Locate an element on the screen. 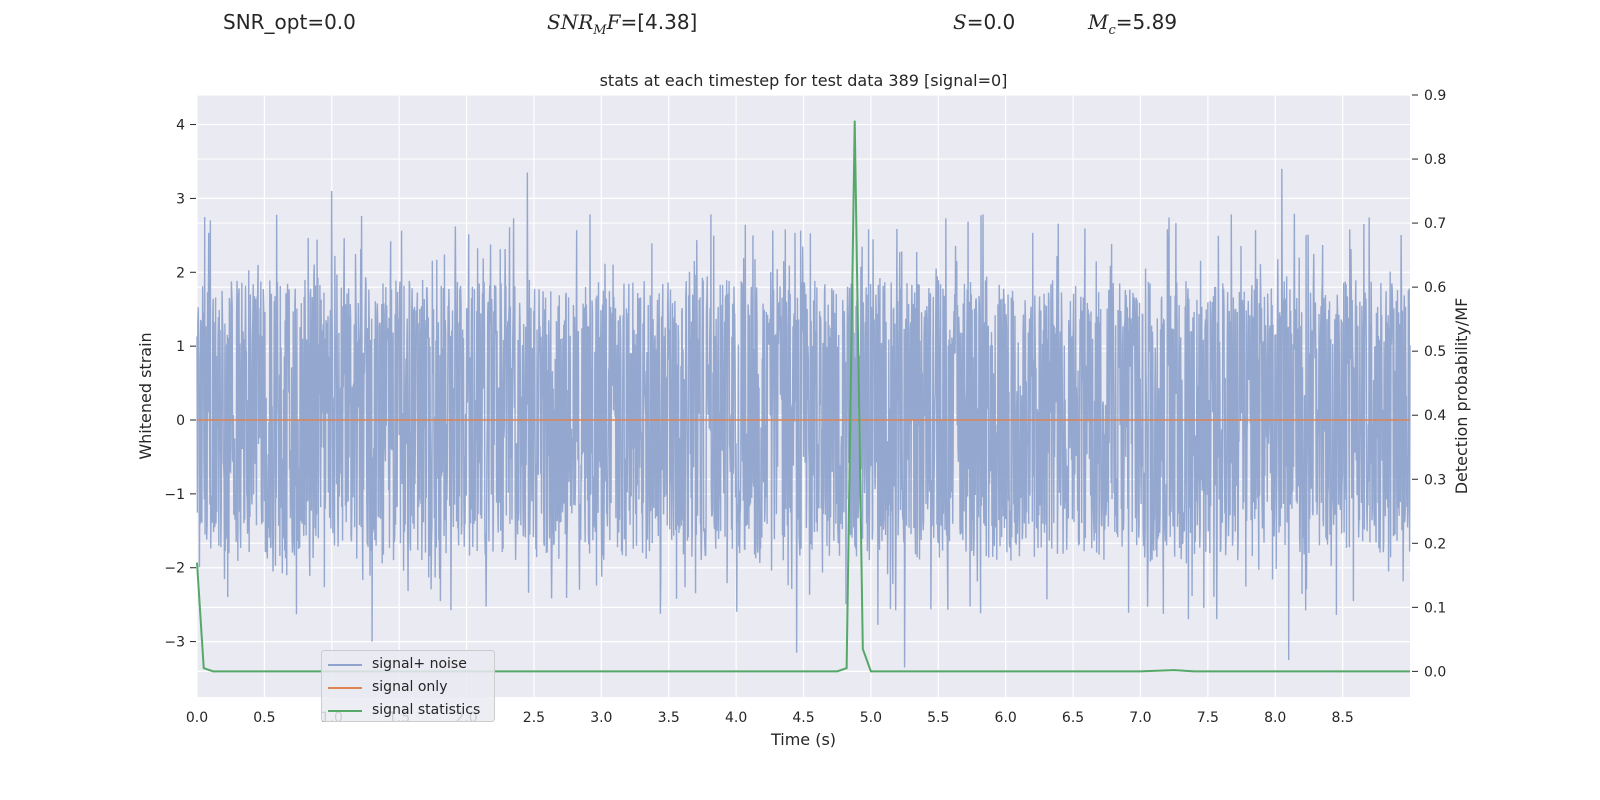 The height and width of the screenshot is (800, 1600). y2-tick-label: 0.3 is located at coordinates (1435, 480).